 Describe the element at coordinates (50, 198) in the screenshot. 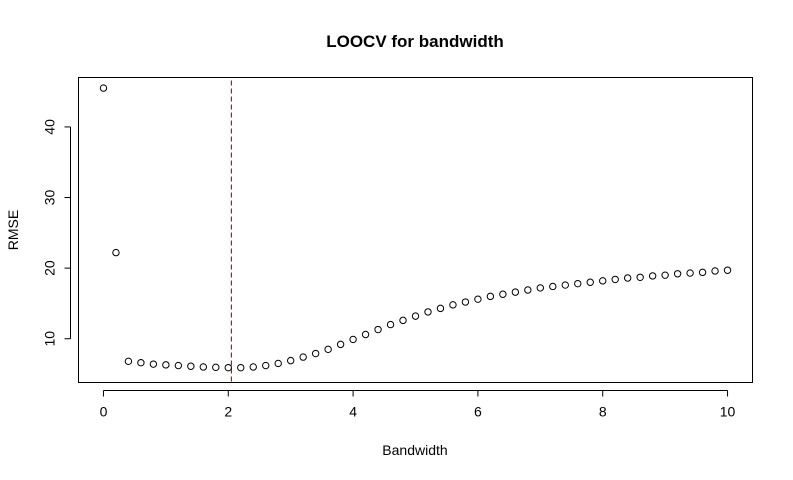

I see `y-tick-label: 30` at that location.